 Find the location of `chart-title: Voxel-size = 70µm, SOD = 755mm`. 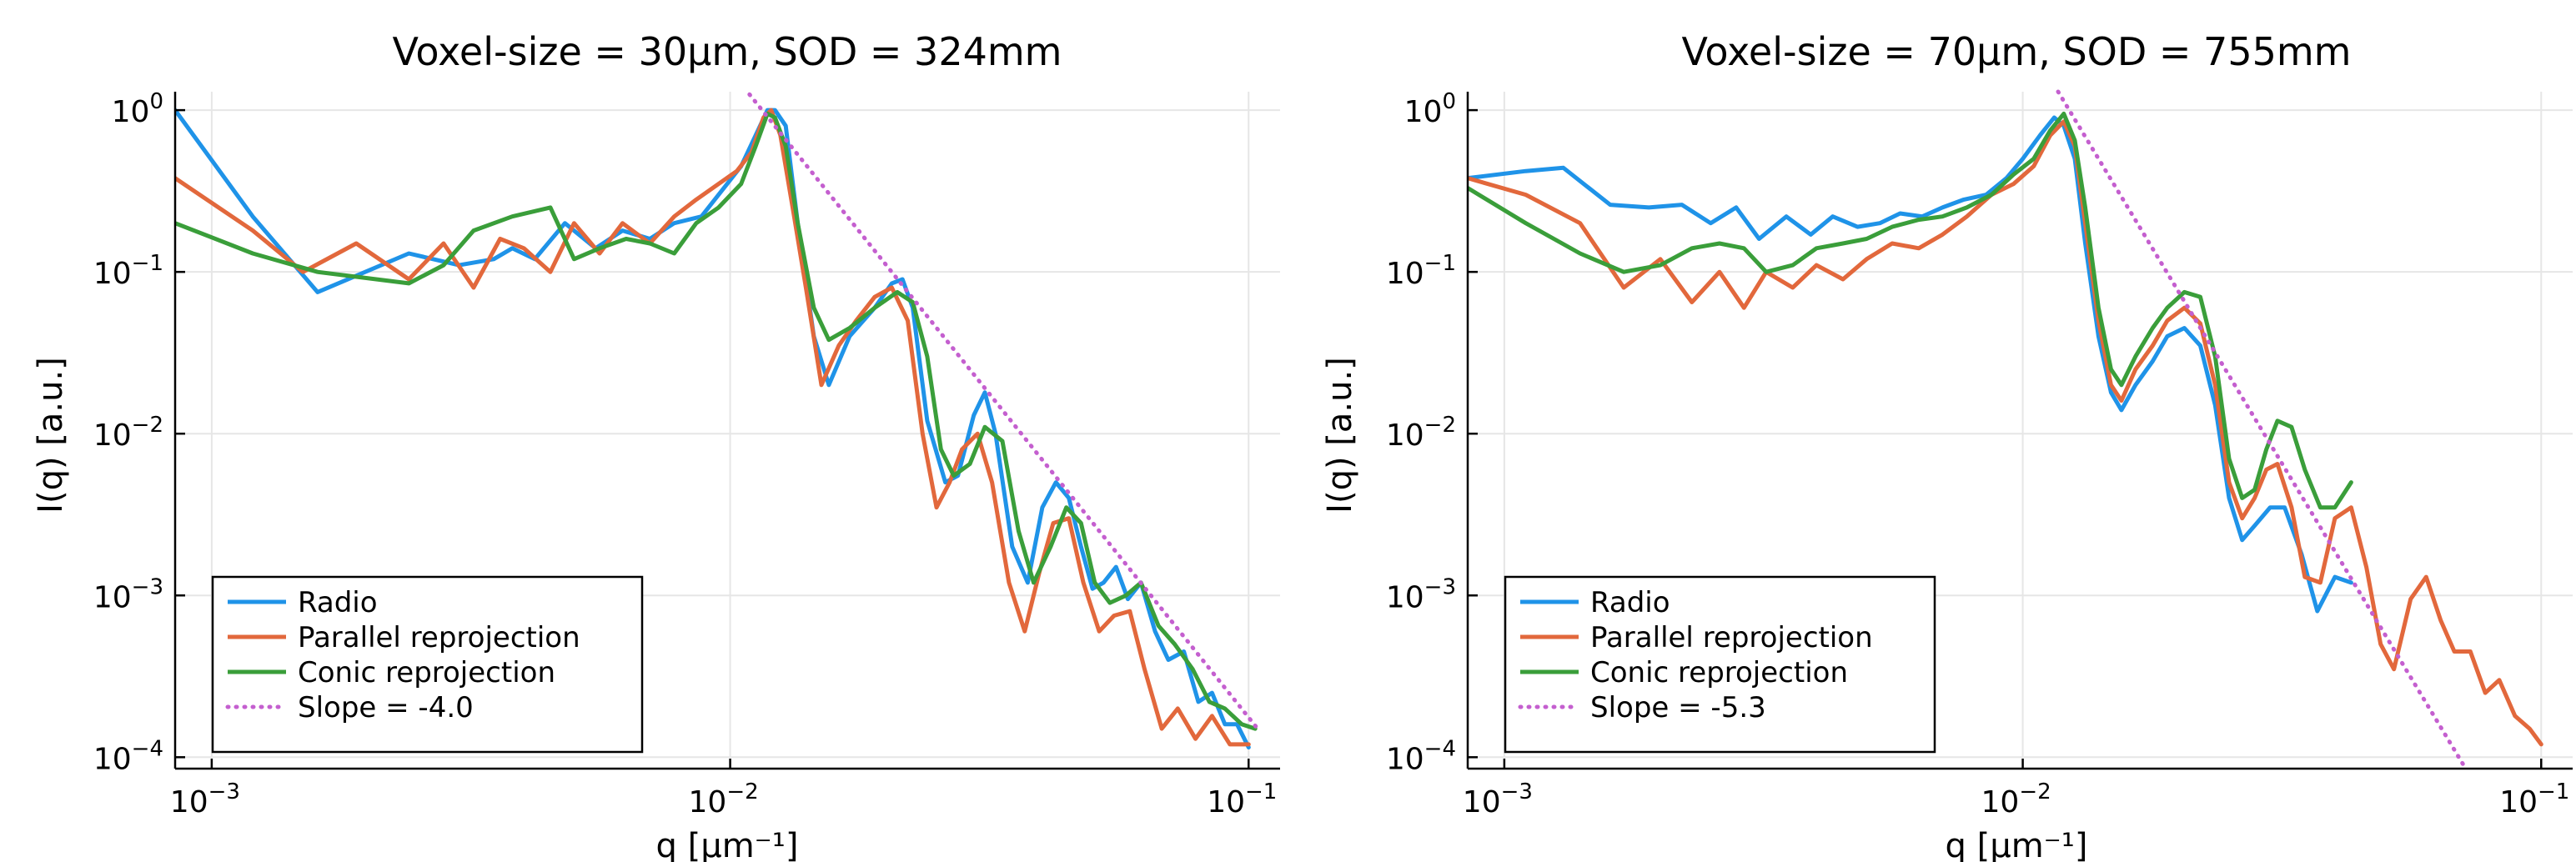

chart-title: Voxel-size = 70µm, SOD = 755mm is located at coordinates (2017, 51).